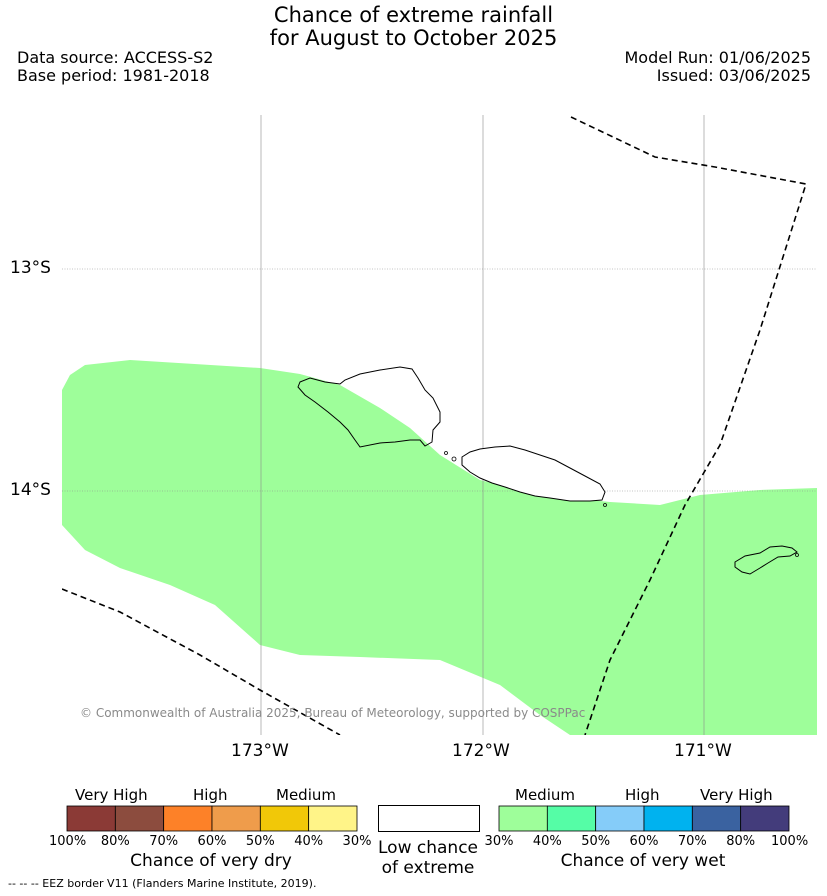 The width and height of the screenshot is (827, 896). Describe the element at coordinates (545, 795) in the screenshot. I see `wet-medium-header: Medium` at that location.